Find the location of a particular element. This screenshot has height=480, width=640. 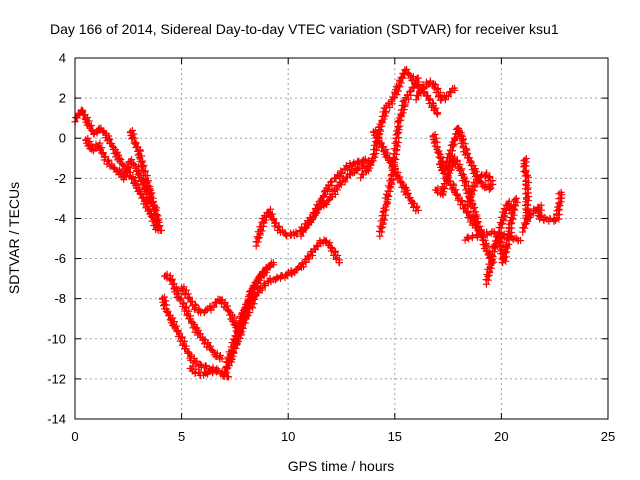

series-track-q is located at coordinates (462, 159).